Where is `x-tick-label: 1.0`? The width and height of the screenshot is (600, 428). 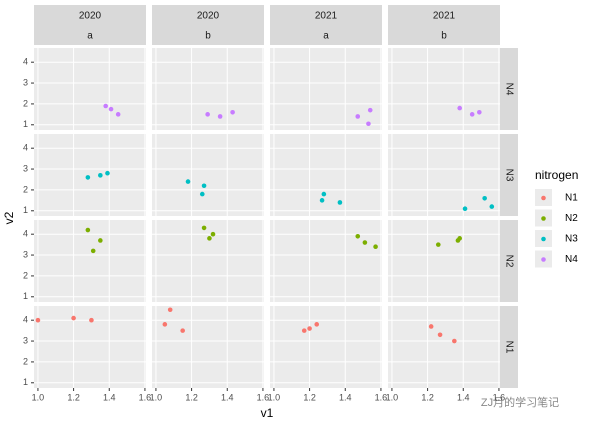 x-tick-label: 1.0 is located at coordinates (38, 397).